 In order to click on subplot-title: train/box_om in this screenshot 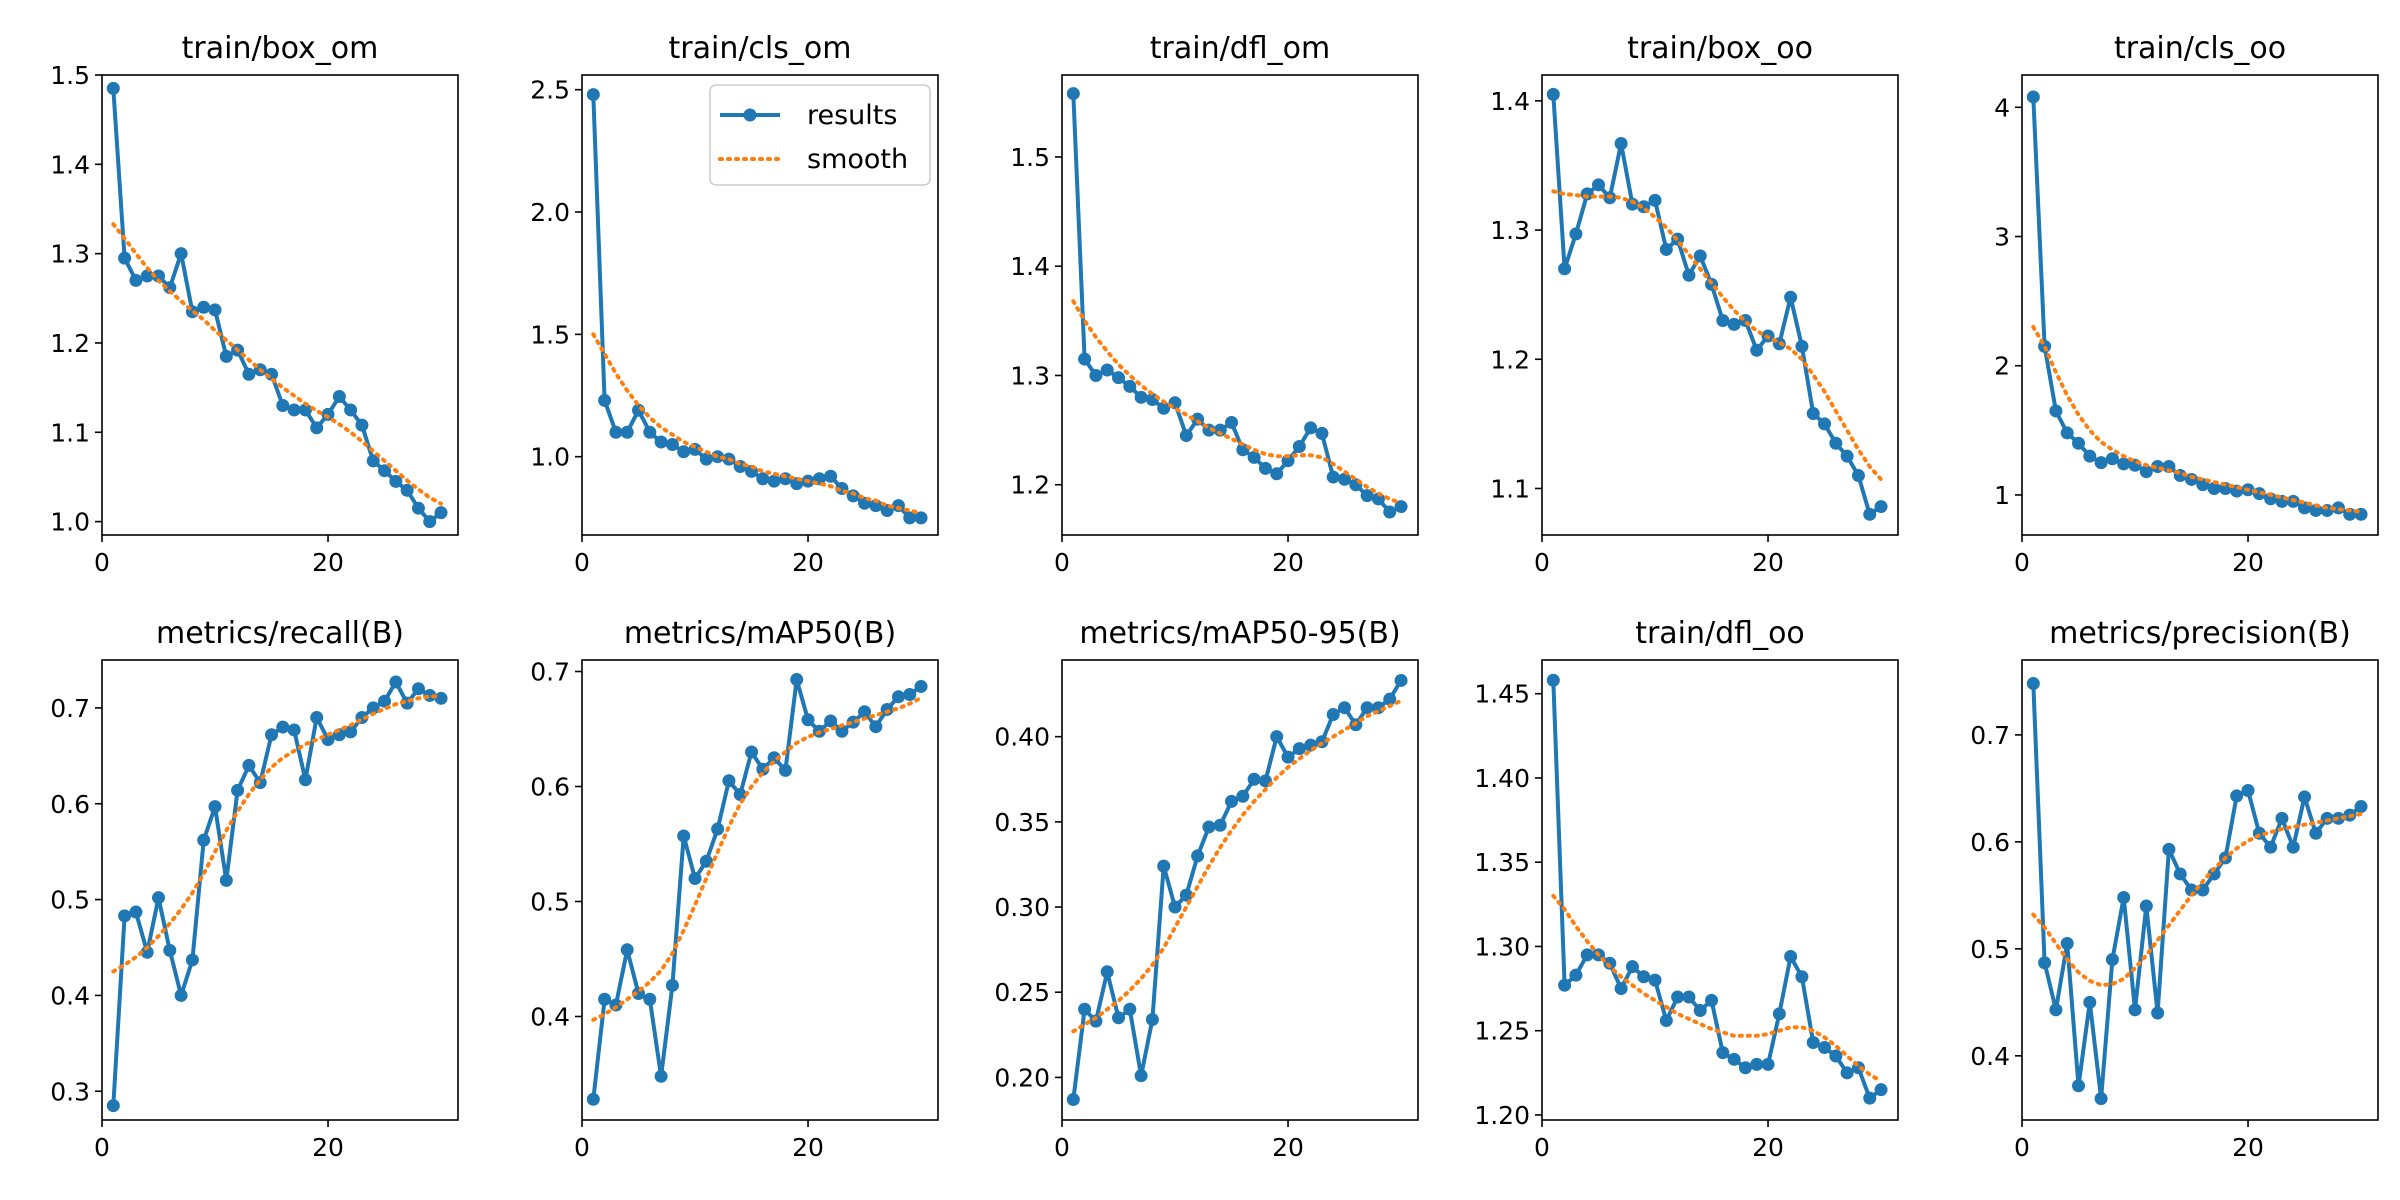, I will do `click(280, 48)`.